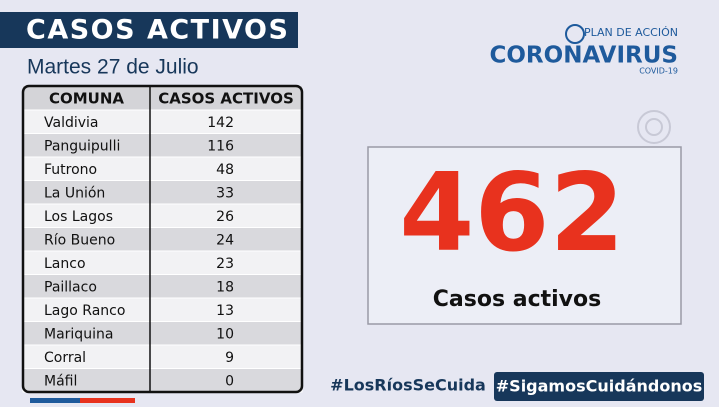  What do you see at coordinates (65, 358) in the screenshot?
I see `cell: Corral` at bounding box center [65, 358].